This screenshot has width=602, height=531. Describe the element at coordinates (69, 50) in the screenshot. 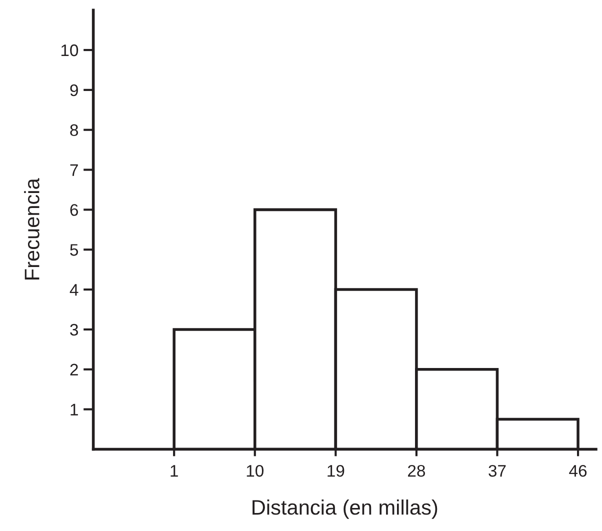

I see `y-tick-label: 10` at that location.